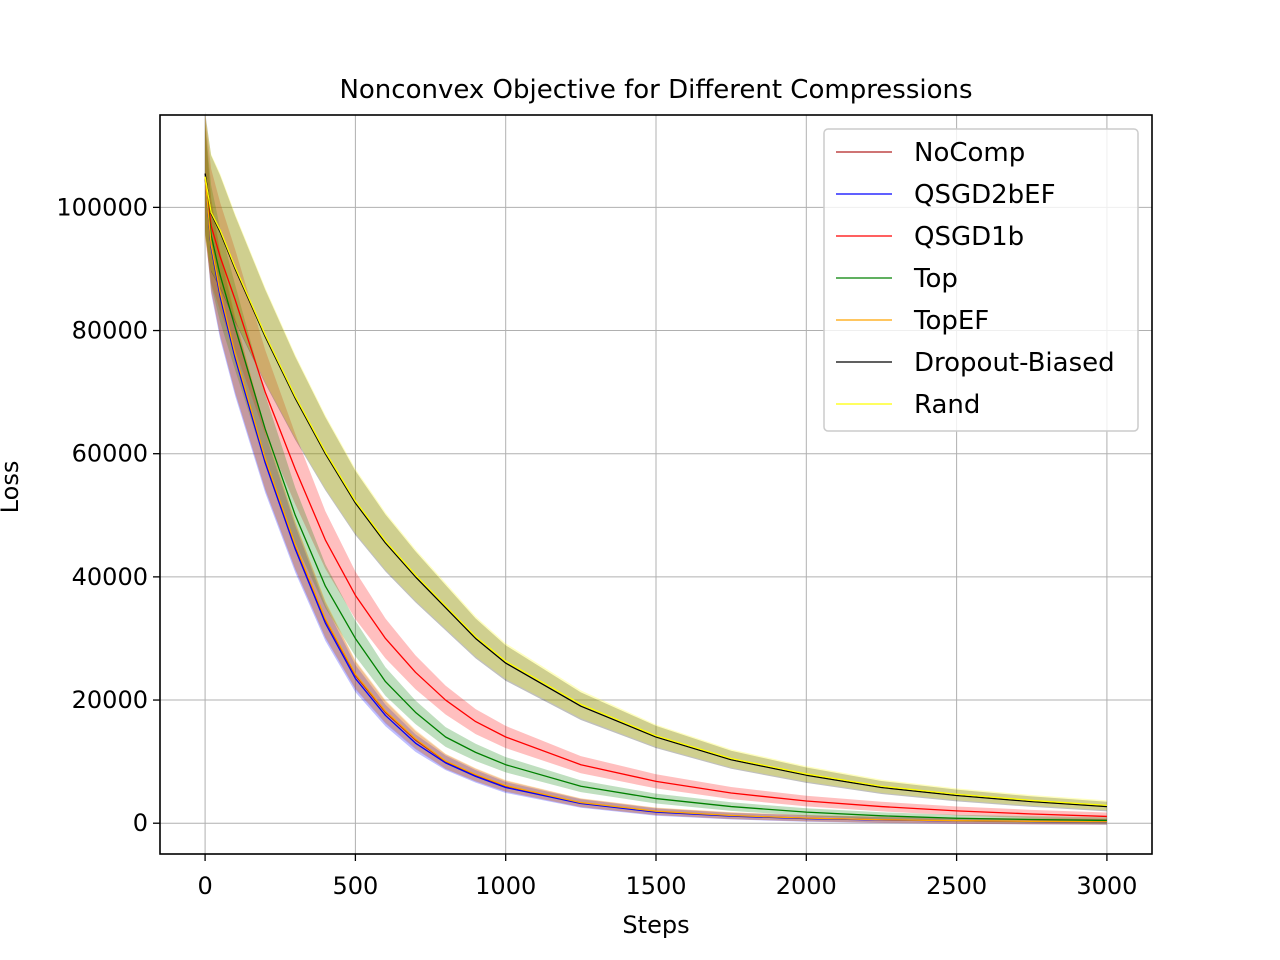  Describe the element at coordinates (110, 331) in the screenshot. I see `y-tick-label: 80000` at that location.